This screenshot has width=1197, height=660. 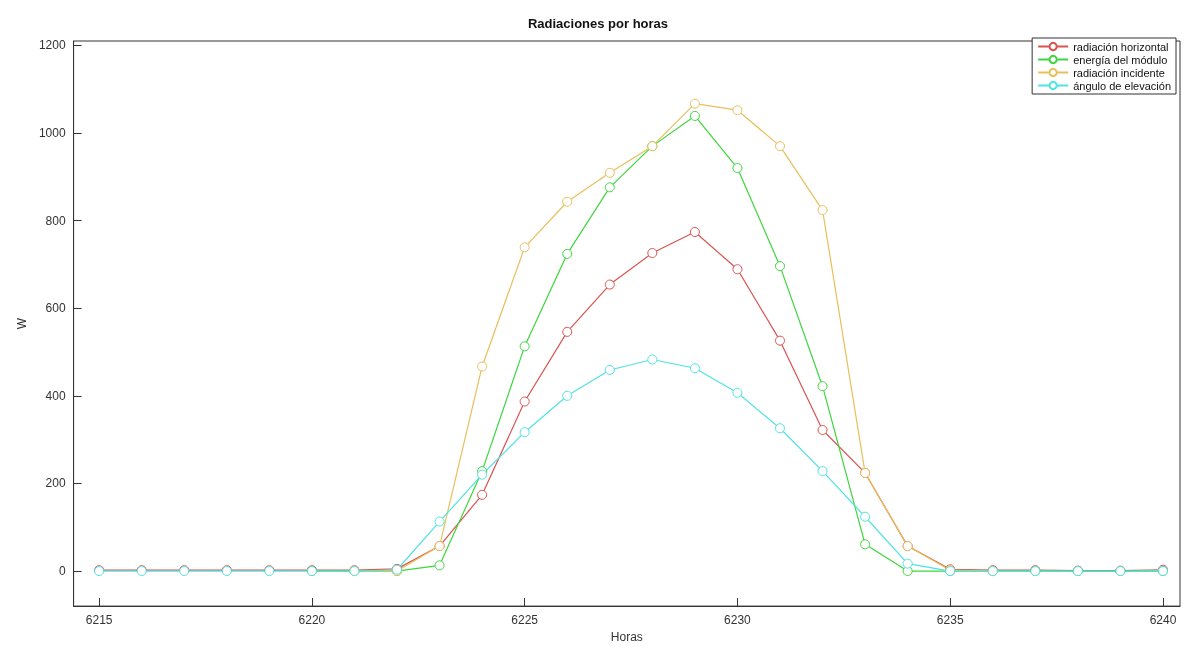 I want to click on y-tick-label: 1000, so click(x=52, y=132).